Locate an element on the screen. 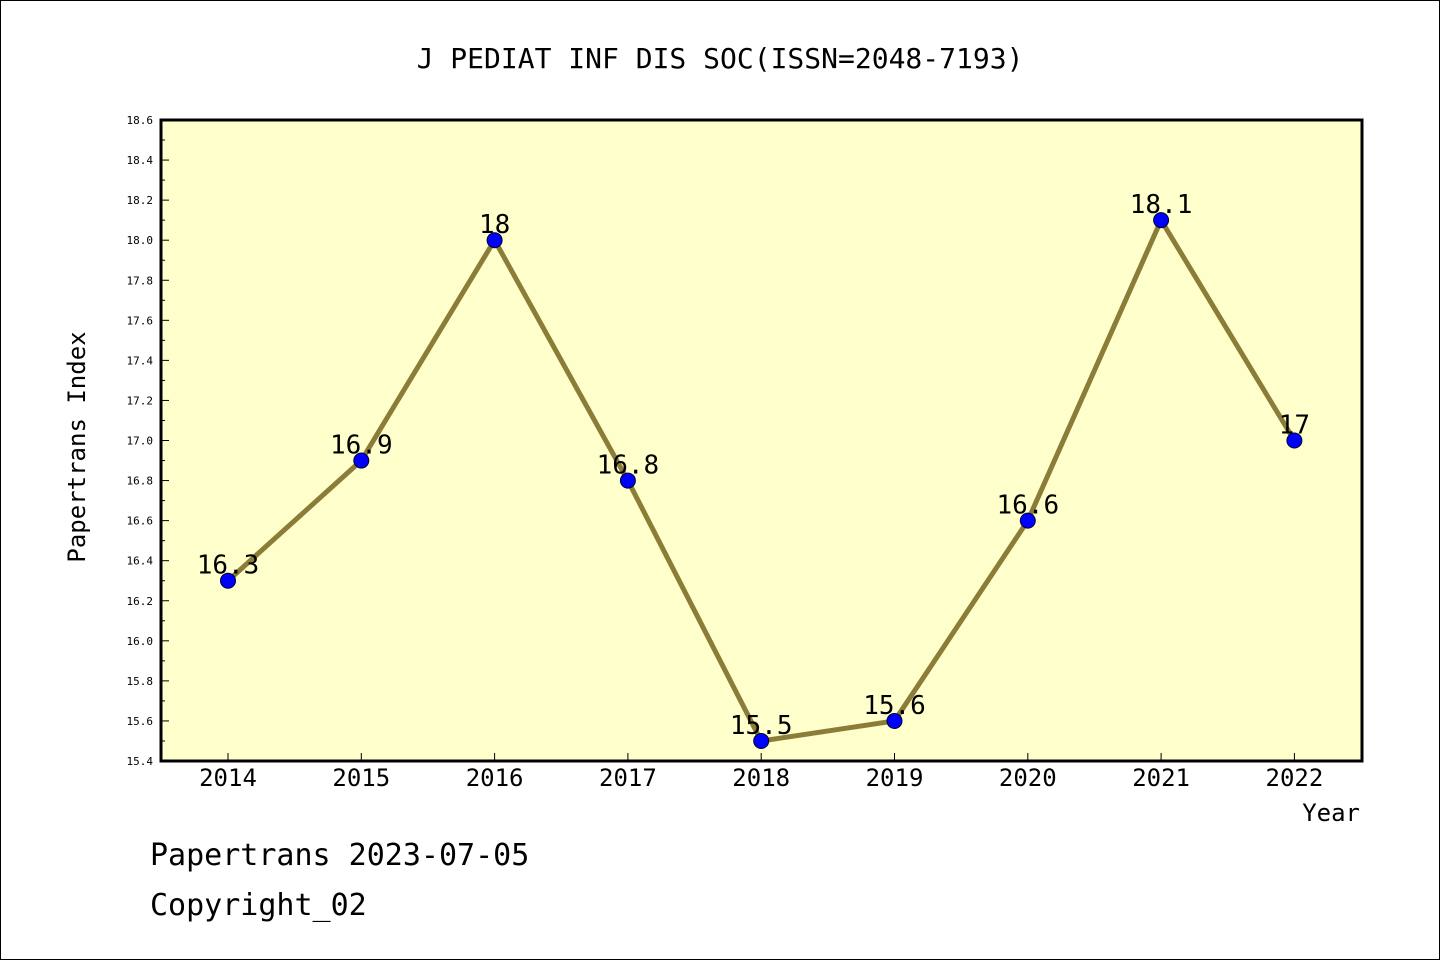 This screenshot has width=1440, height=964. y-tick-label: 16.8 is located at coordinates (140, 481).